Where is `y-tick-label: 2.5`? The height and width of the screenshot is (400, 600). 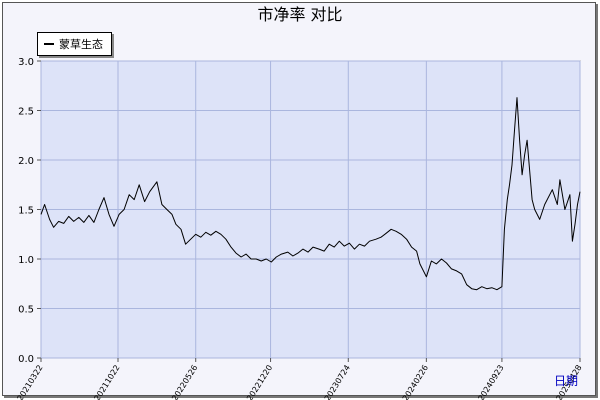 y-tick-label: 2.5 is located at coordinates (26, 112).